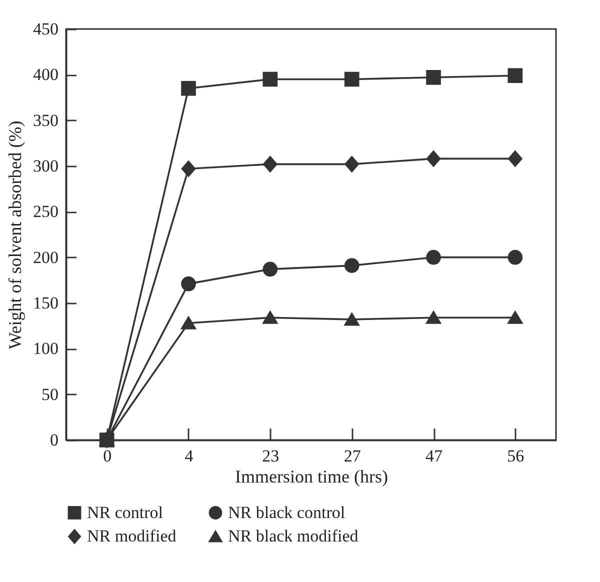 This screenshot has width=600, height=582. I want to click on y-tick-label: 50, so click(50, 394).